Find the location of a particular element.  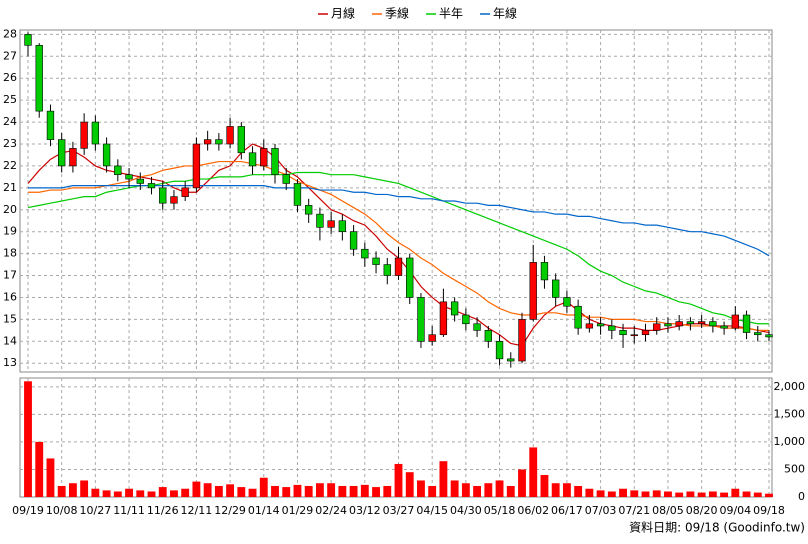

y-tick-label: 17 is located at coordinates (10, 275).